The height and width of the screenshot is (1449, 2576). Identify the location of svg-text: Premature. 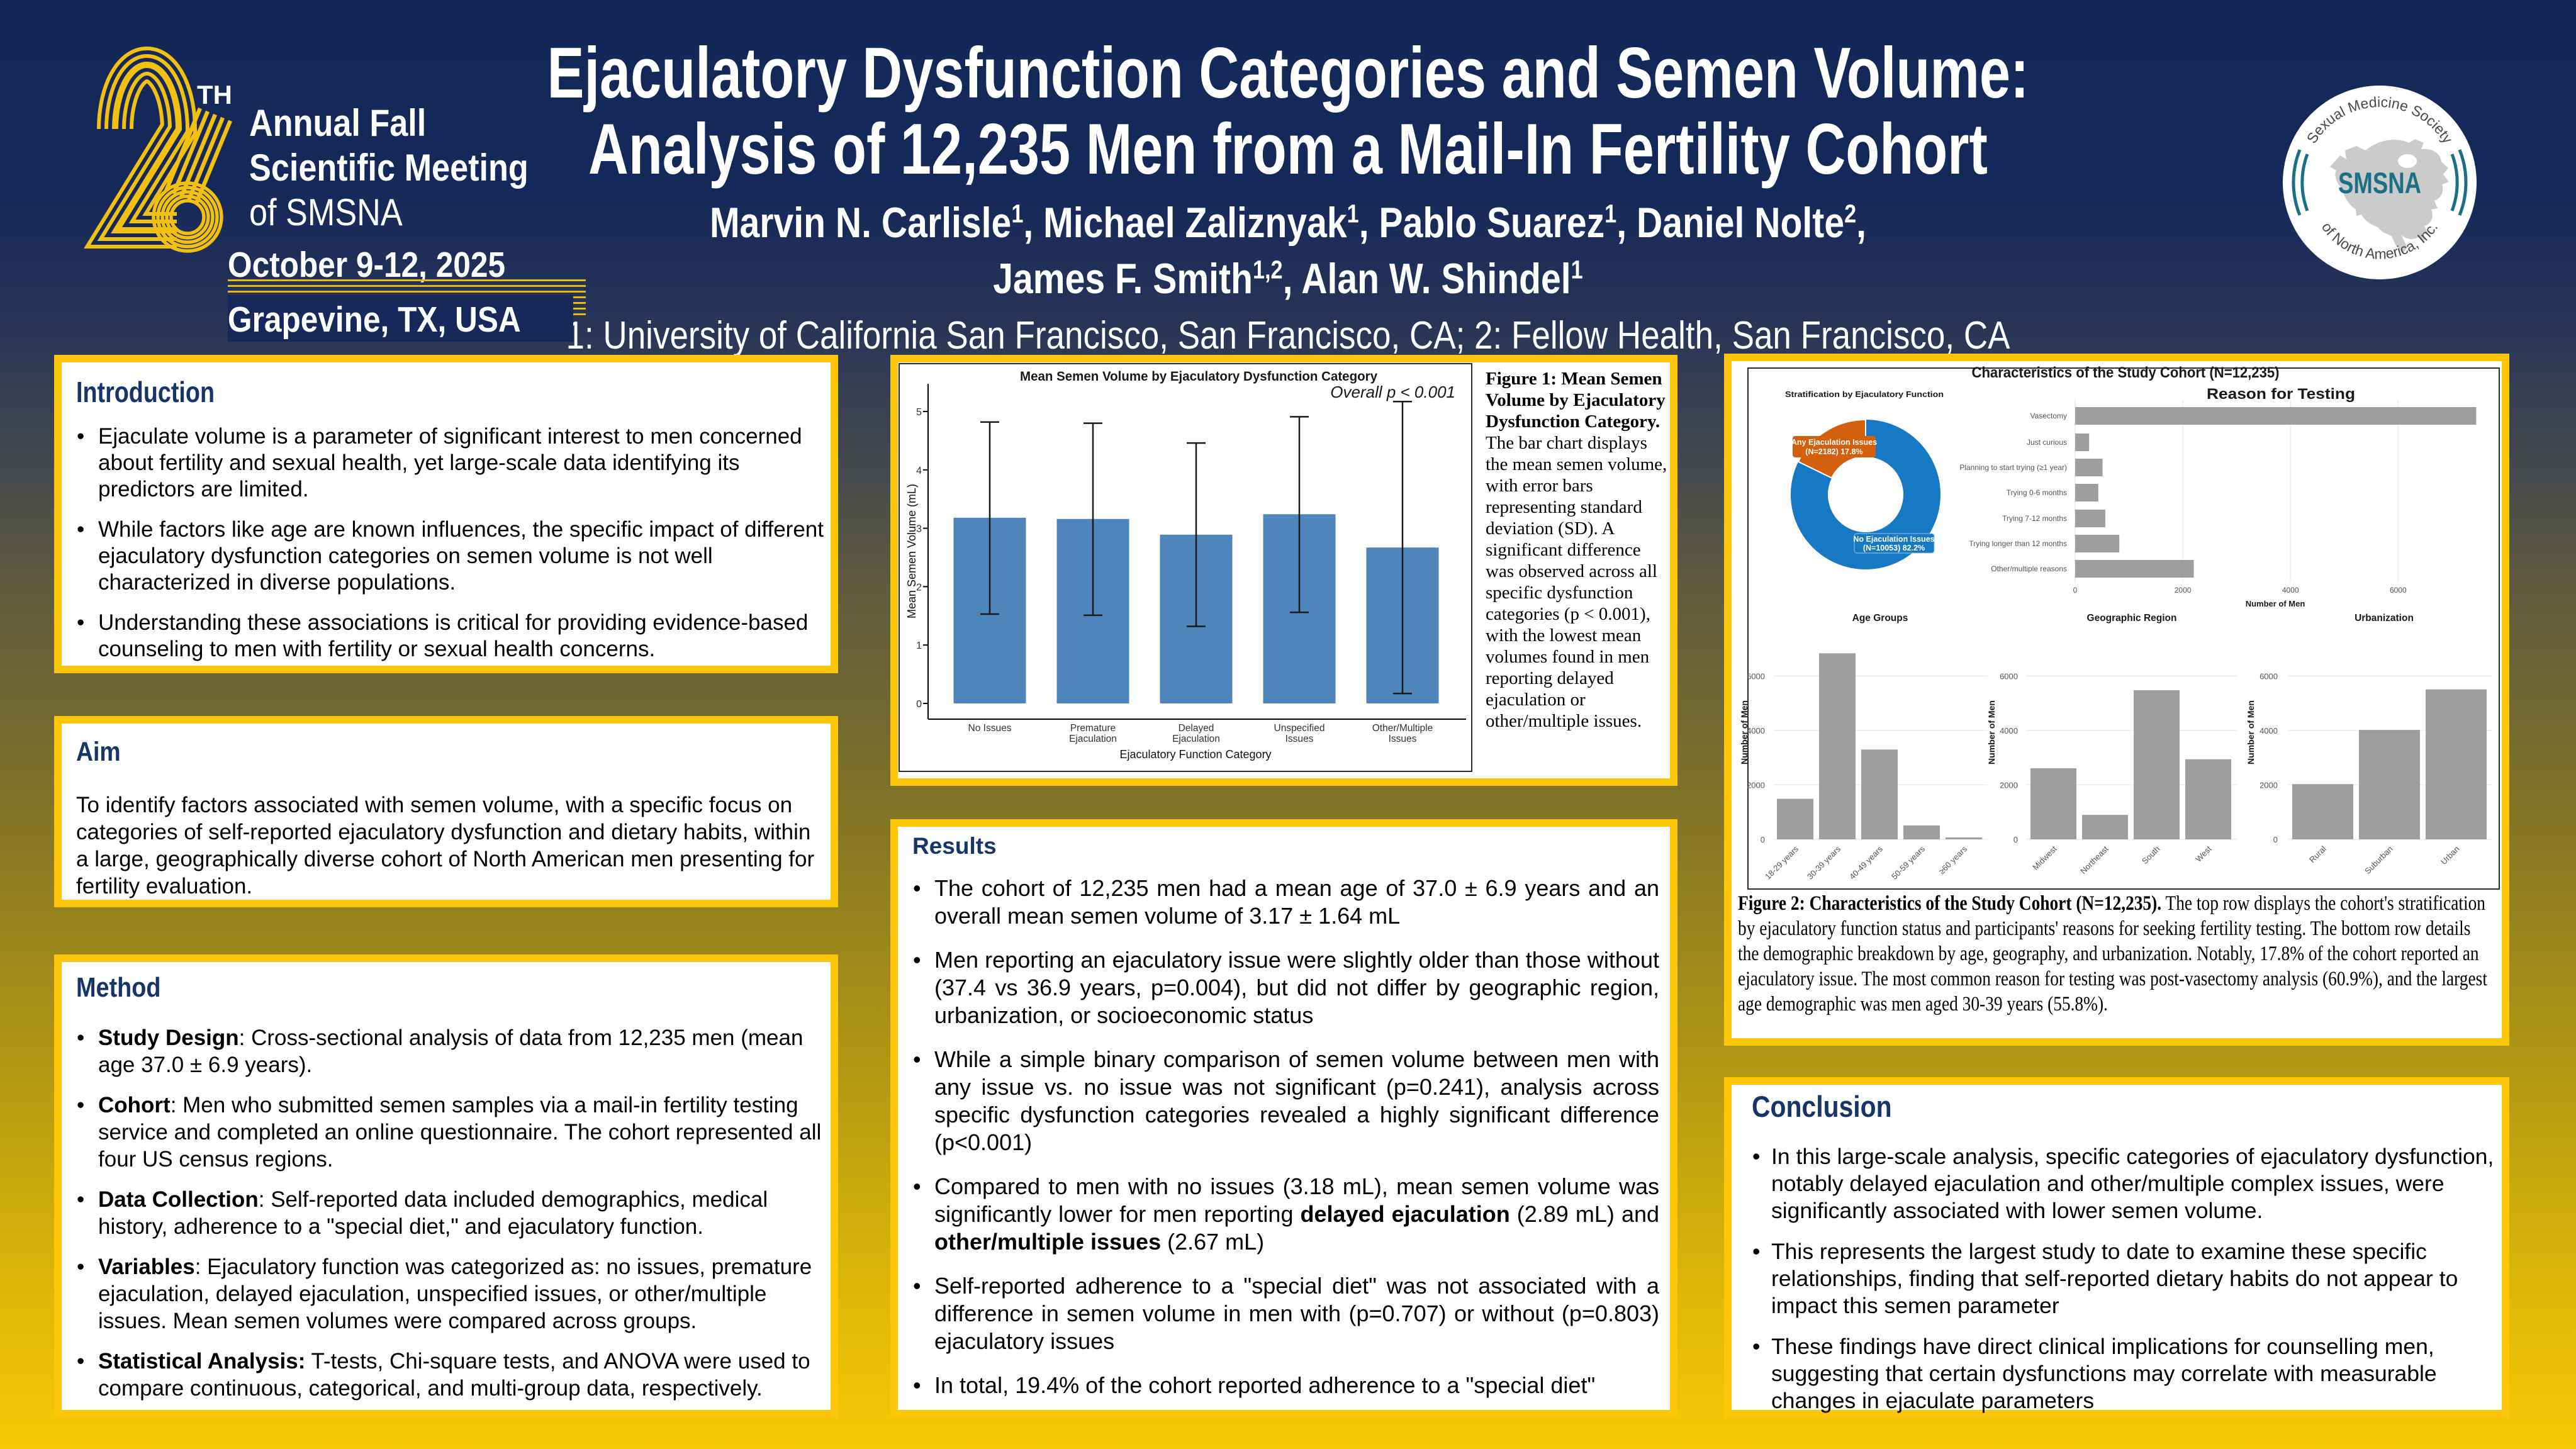
(1093, 728).